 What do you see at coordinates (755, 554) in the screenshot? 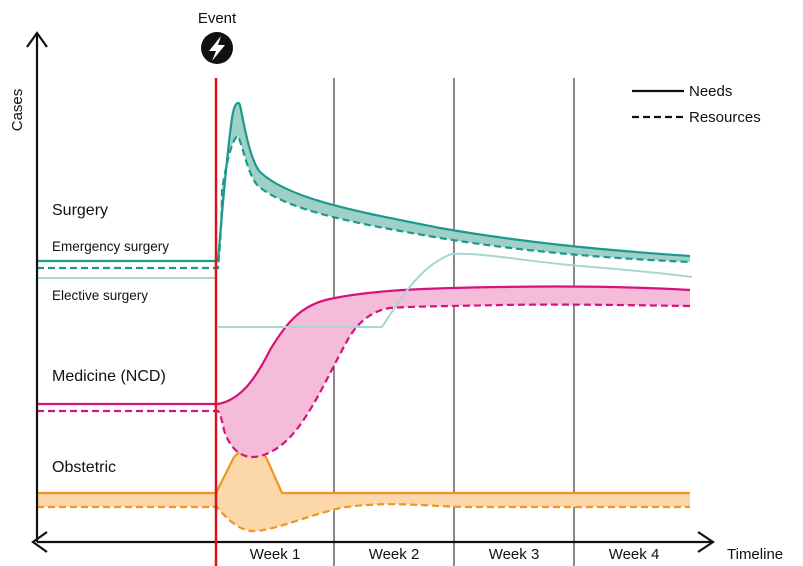
I see `x-axis-label: Timeline` at bounding box center [755, 554].